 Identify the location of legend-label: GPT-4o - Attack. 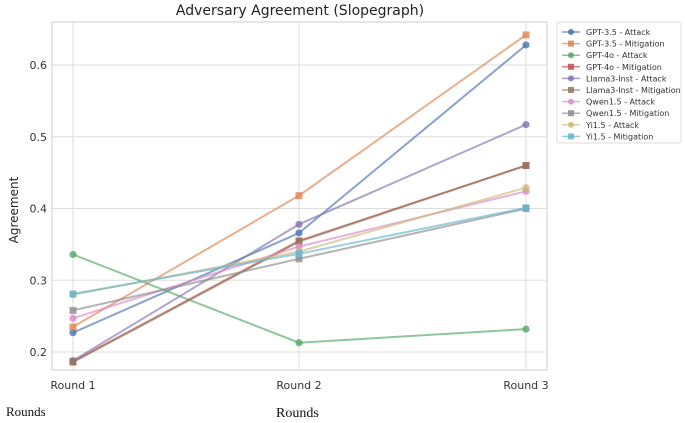
(617, 55).